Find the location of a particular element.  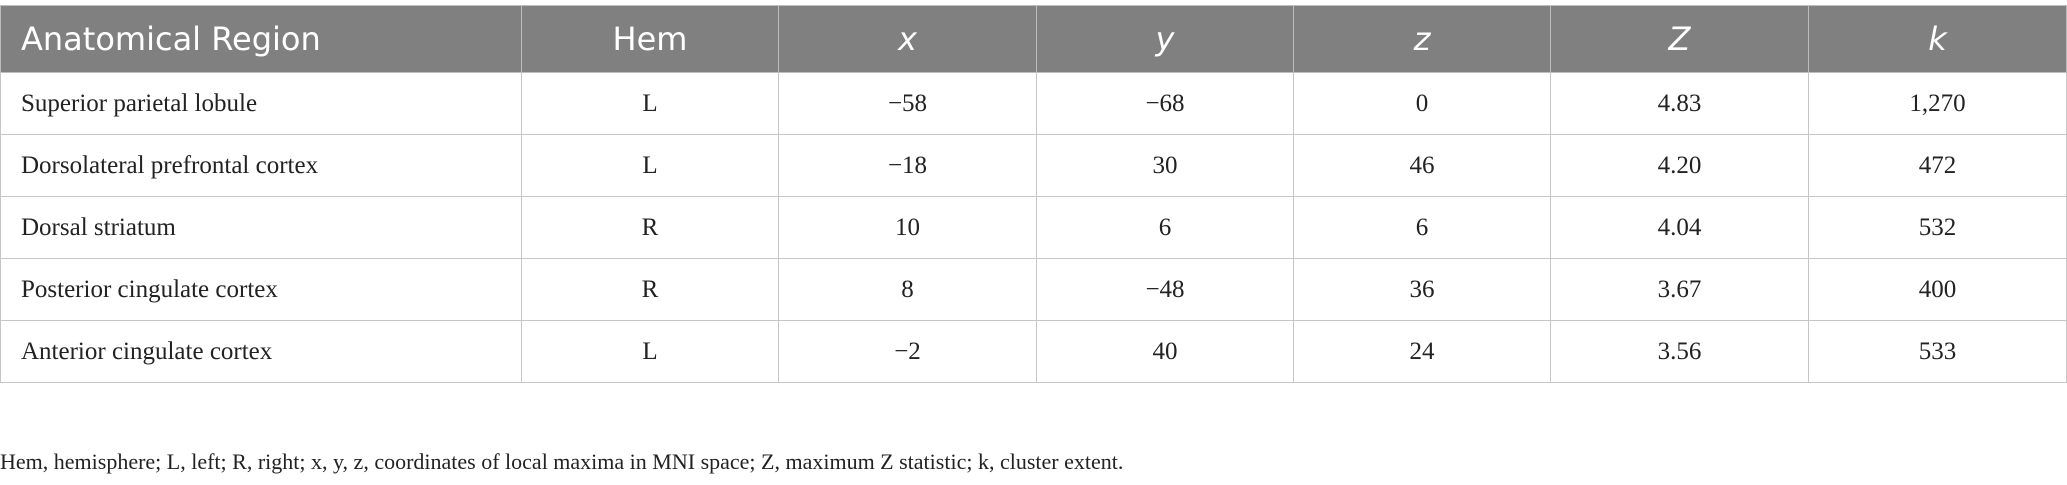

header-cell: Anatomical Region is located at coordinates (261, 39).